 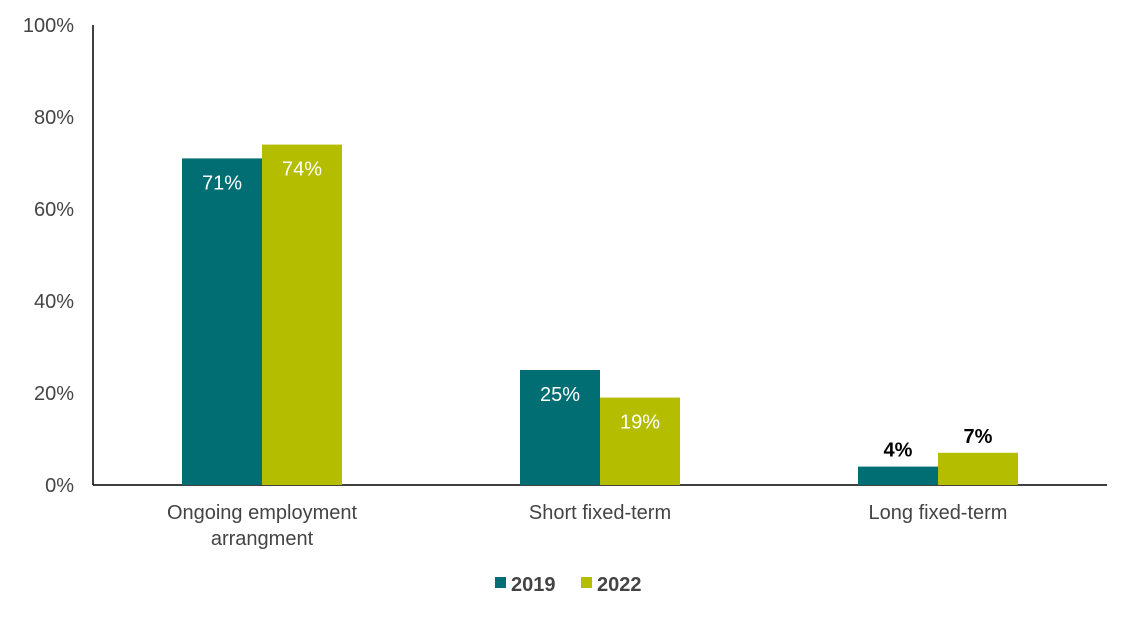 I want to click on legend-label: 2022, so click(x=619, y=585).